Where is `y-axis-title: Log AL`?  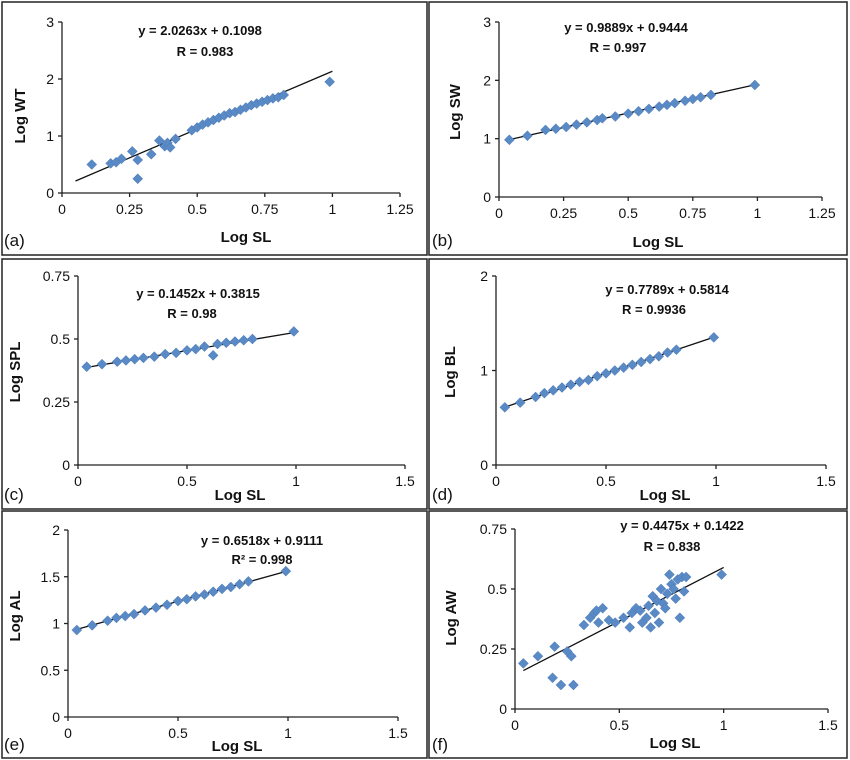 y-axis-title: Log AL is located at coordinates (15, 615).